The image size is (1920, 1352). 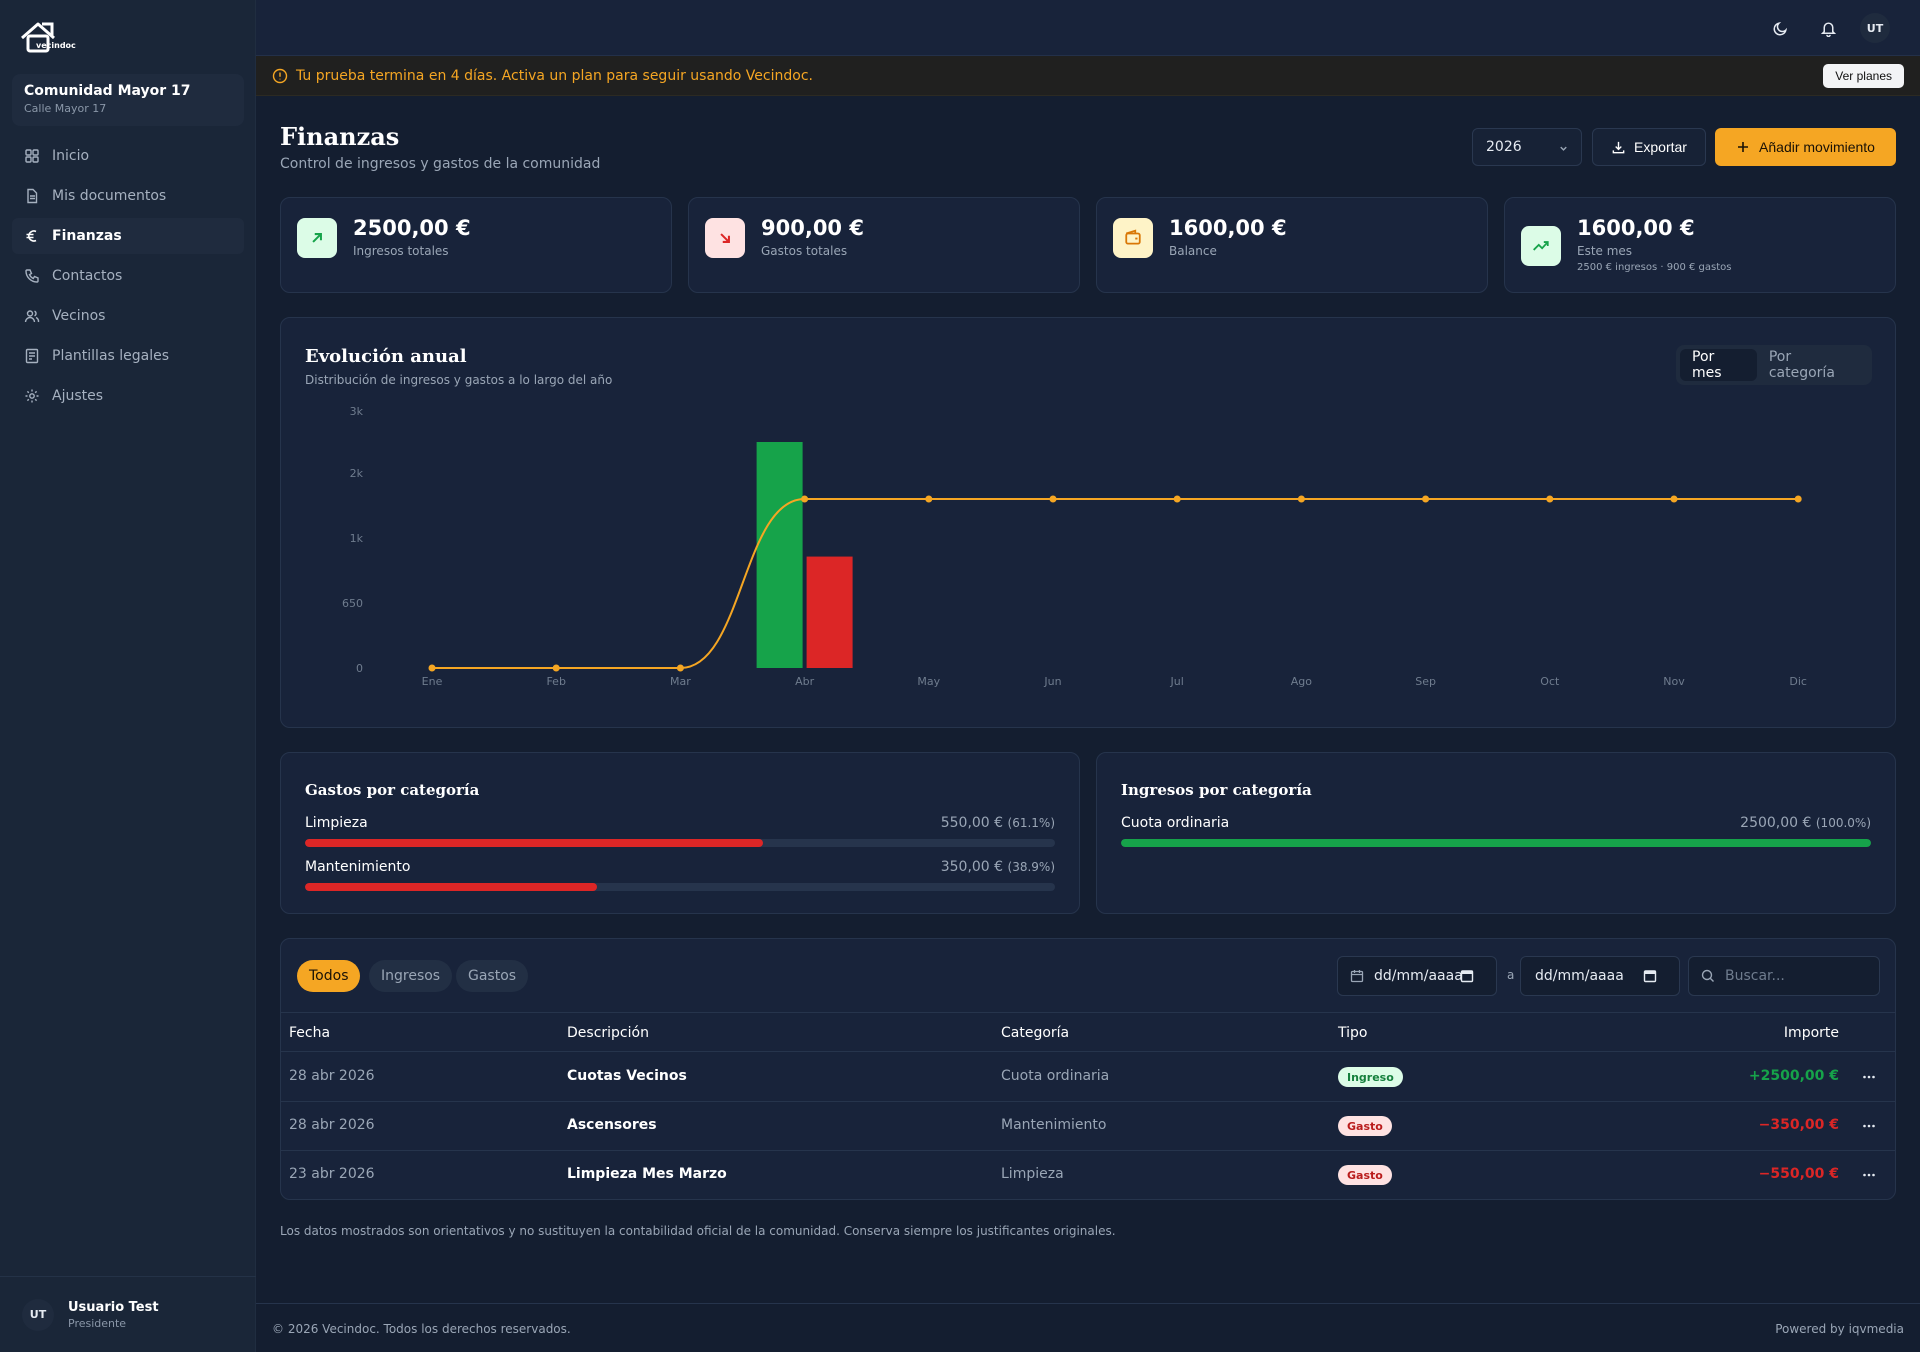 What do you see at coordinates (128, 1314) in the screenshot?
I see `user-menu: UT Usuario Test Presidente` at bounding box center [128, 1314].